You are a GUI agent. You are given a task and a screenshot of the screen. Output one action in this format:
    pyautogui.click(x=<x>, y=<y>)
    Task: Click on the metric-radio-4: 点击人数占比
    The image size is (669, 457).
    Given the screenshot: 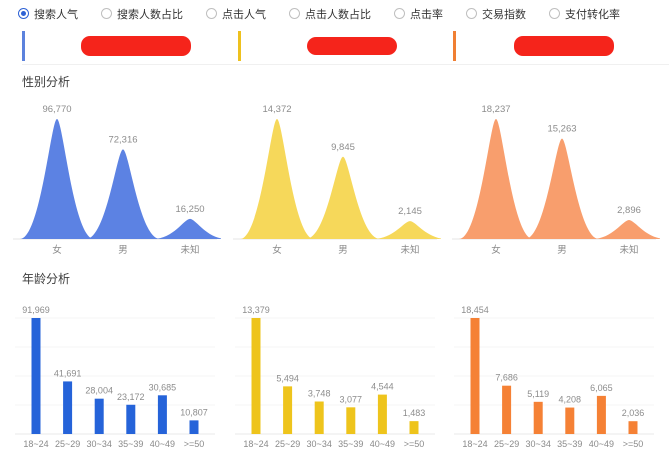 What is the action you would take?
    pyautogui.click(x=330, y=14)
    